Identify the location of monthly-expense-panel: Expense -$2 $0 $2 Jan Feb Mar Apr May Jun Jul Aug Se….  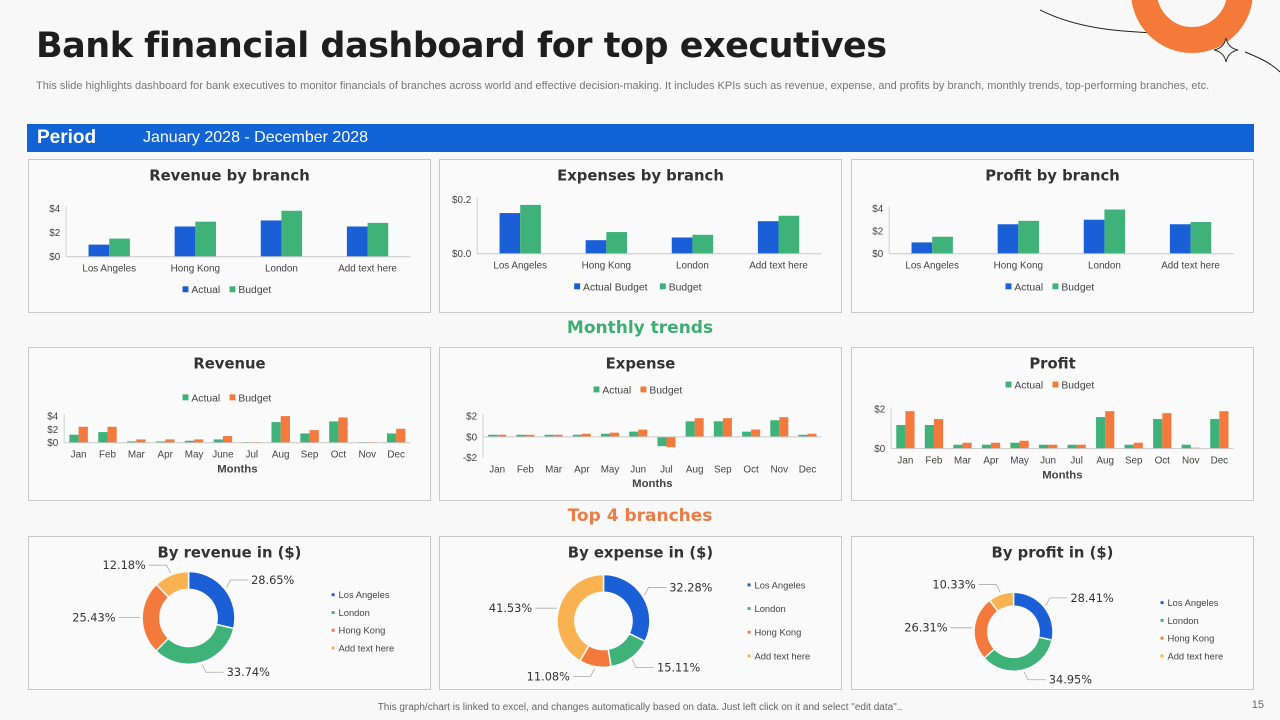
(640, 424).